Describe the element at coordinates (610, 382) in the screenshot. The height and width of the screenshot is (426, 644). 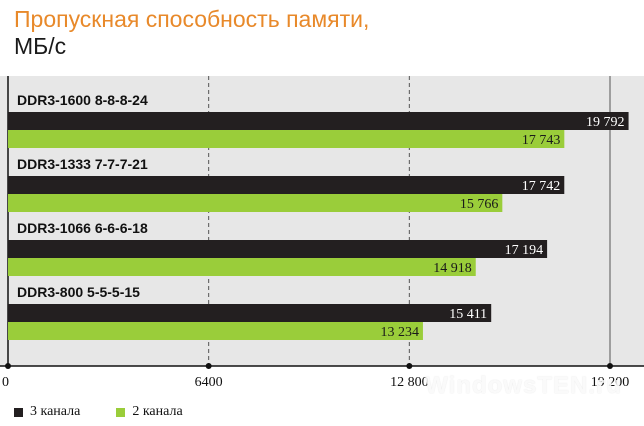
I see `tick-label-3: 19 200` at that location.